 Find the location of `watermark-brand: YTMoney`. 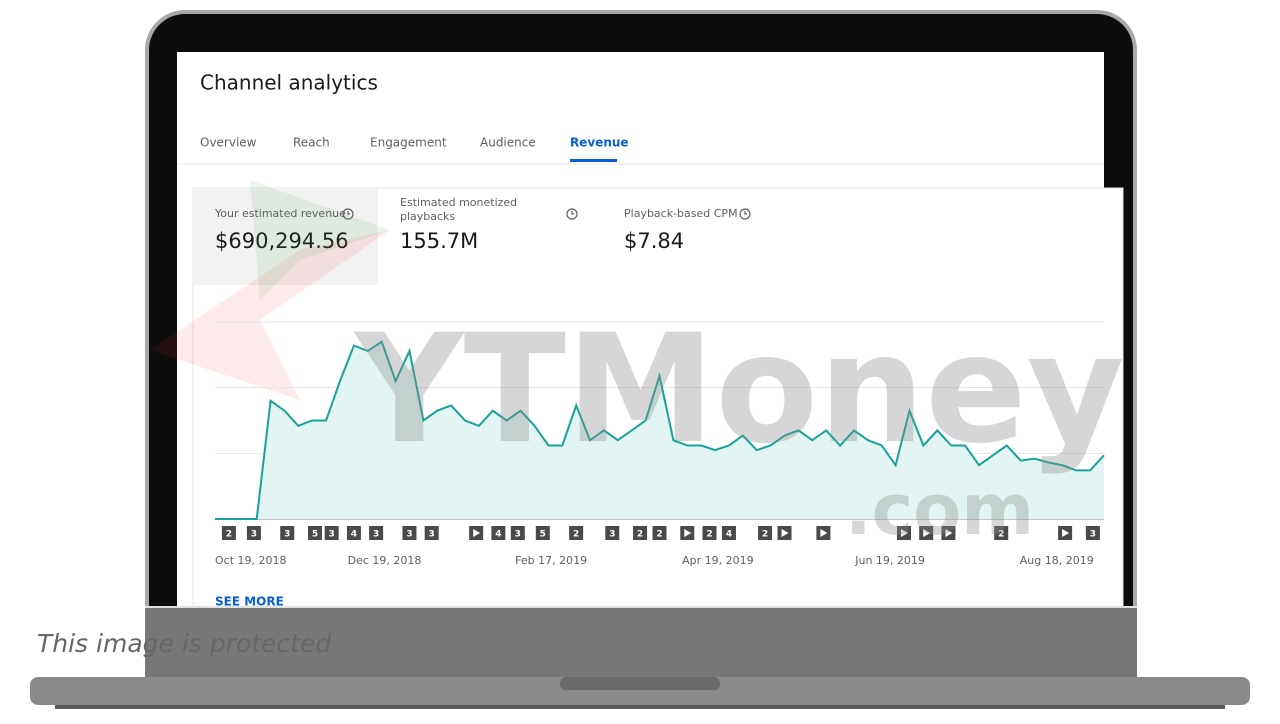

watermark-brand: YTMoney is located at coordinates (739, 390).